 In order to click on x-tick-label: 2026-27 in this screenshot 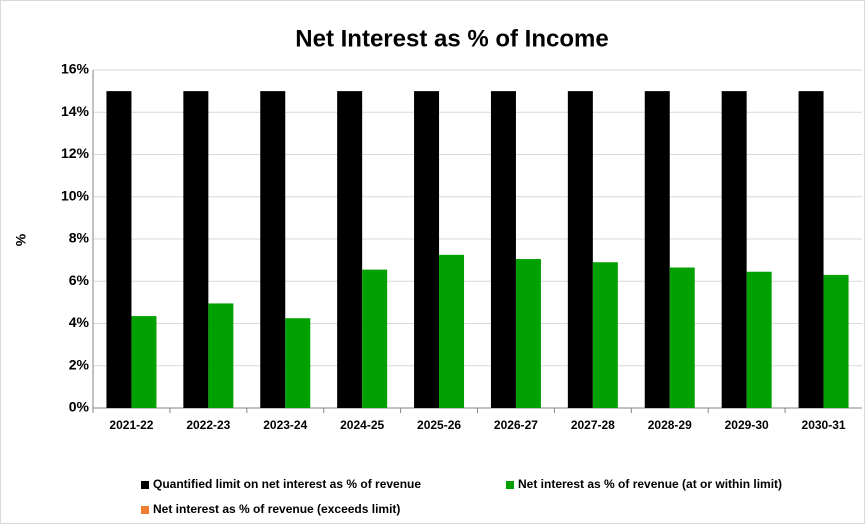, I will do `click(516, 425)`.